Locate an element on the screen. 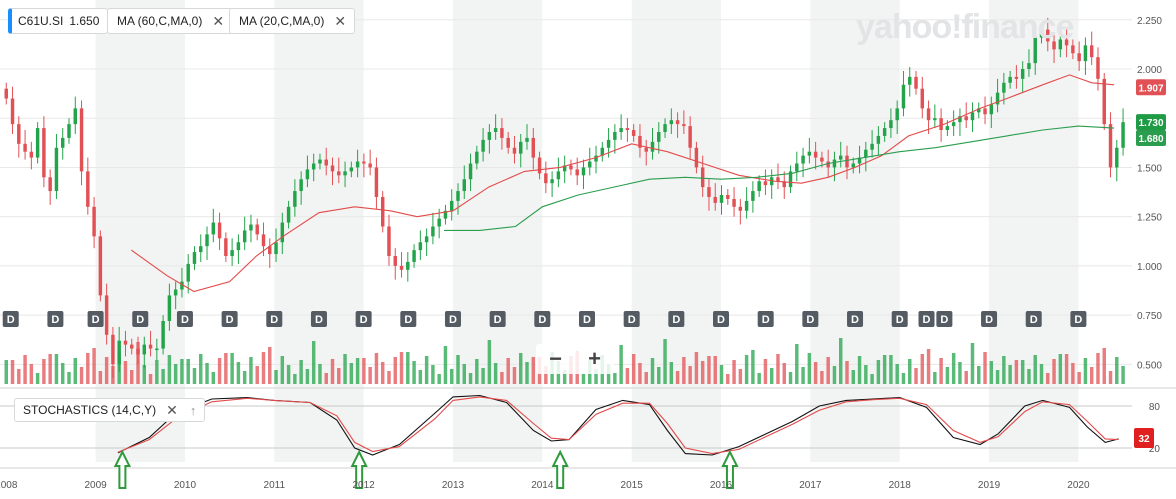 This screenshot has height=499, width=1176. year-tick-label: 2019 is located at coordinates (989, 485).